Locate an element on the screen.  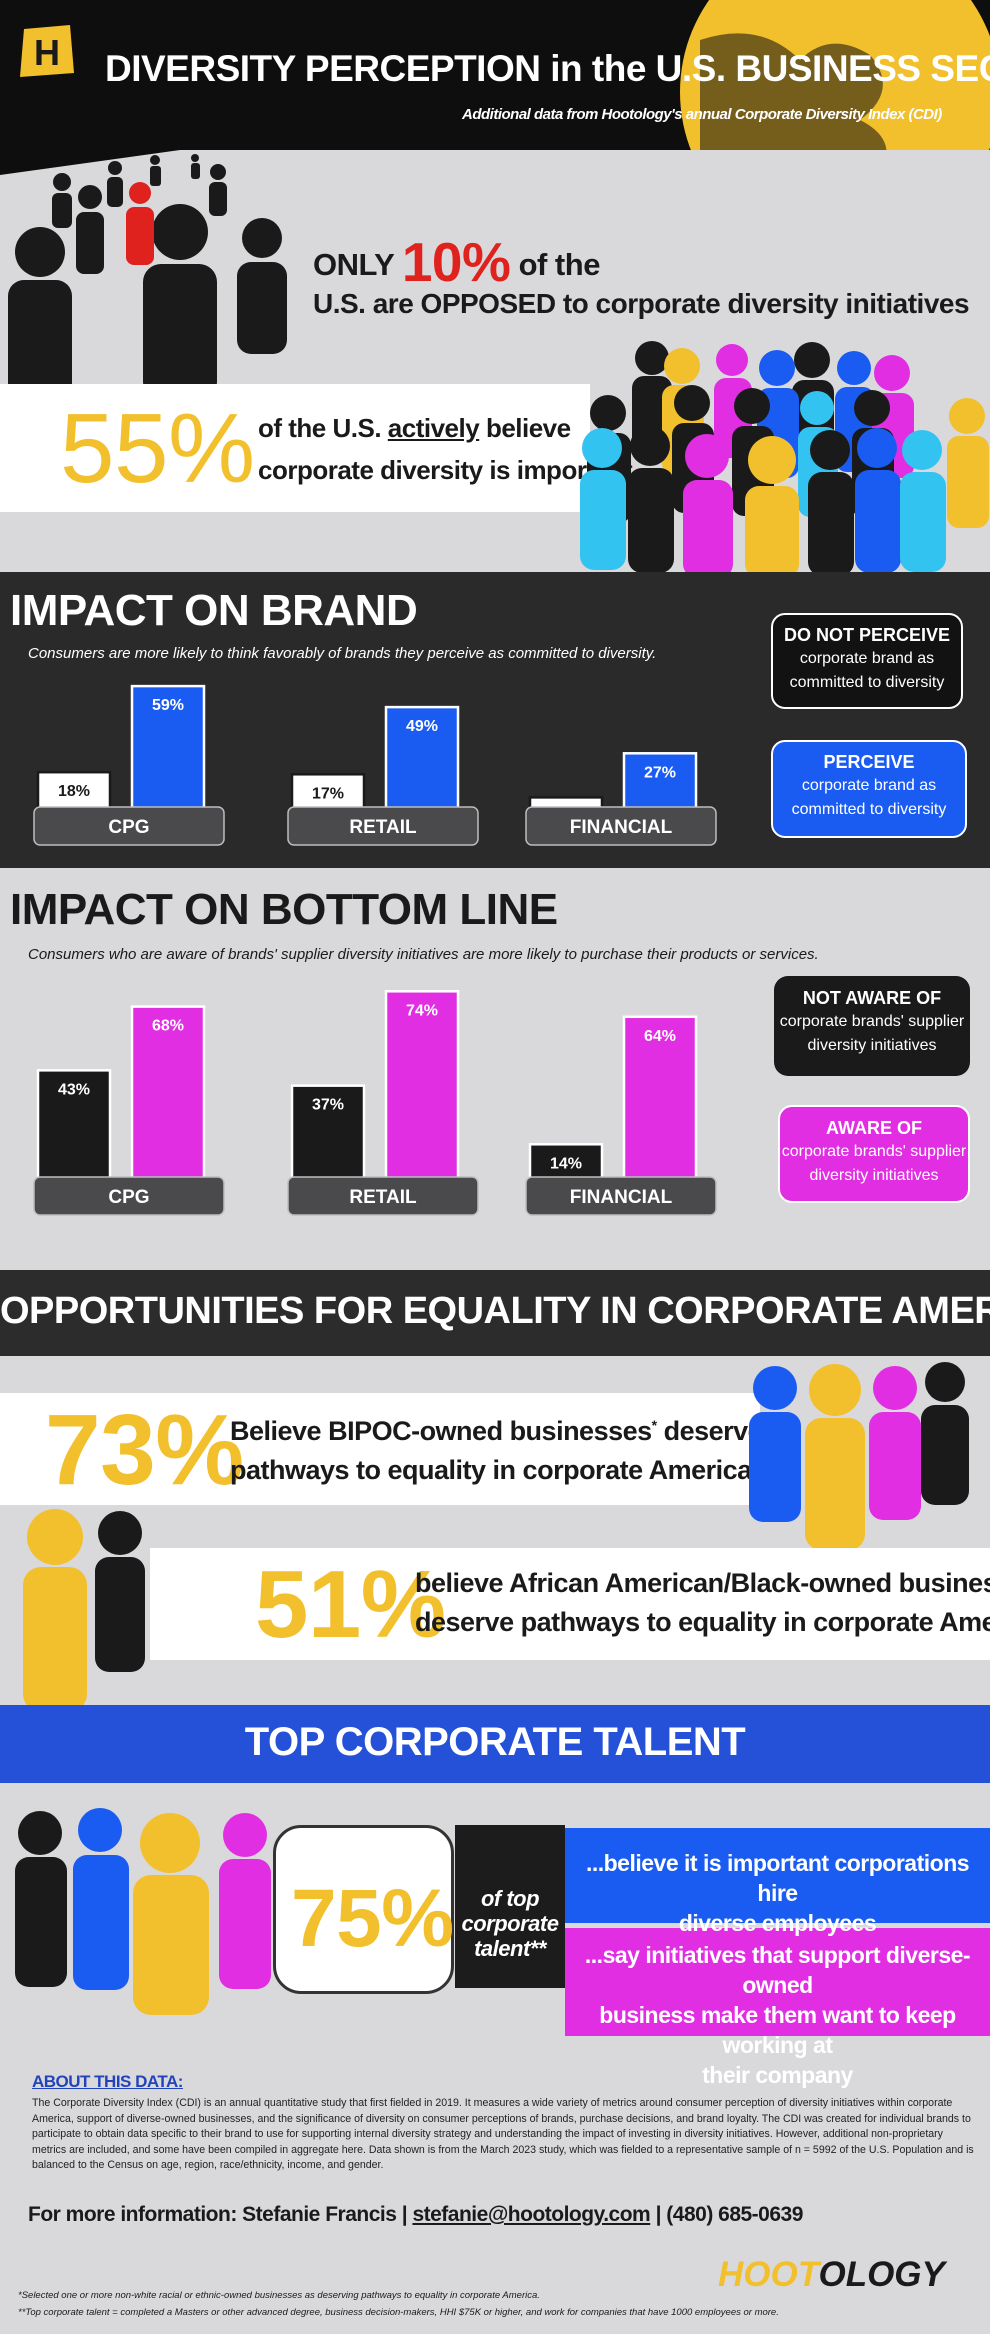
opposed-prefix: ONLY is located at coordinates (353, 264).